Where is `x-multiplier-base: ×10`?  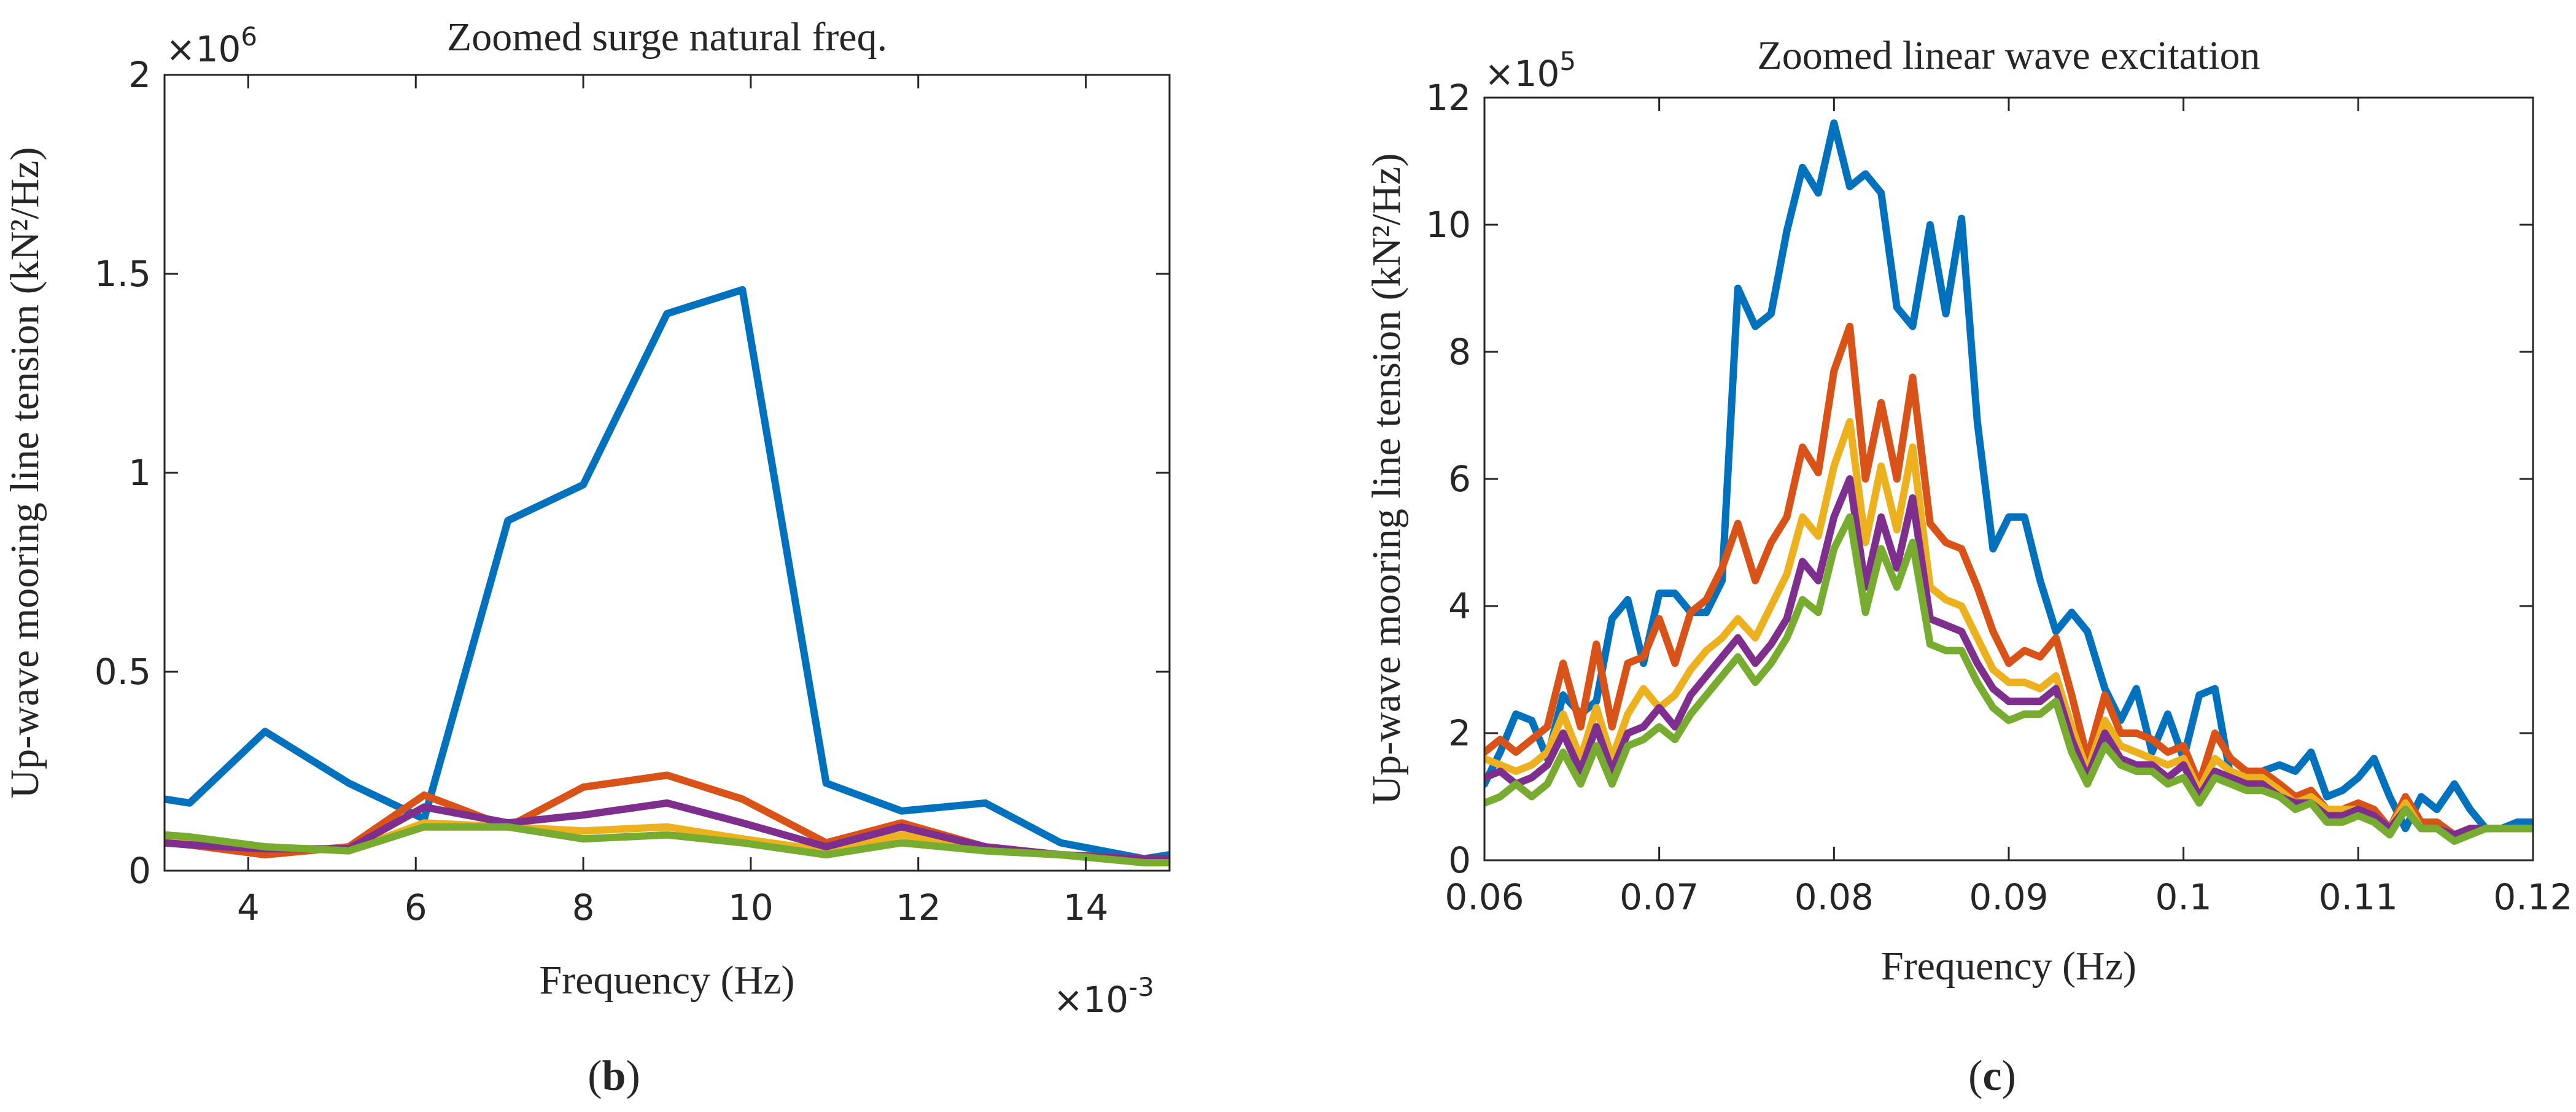 x-multiplier-base: ×10 is located at coordinates (1090, 1000).